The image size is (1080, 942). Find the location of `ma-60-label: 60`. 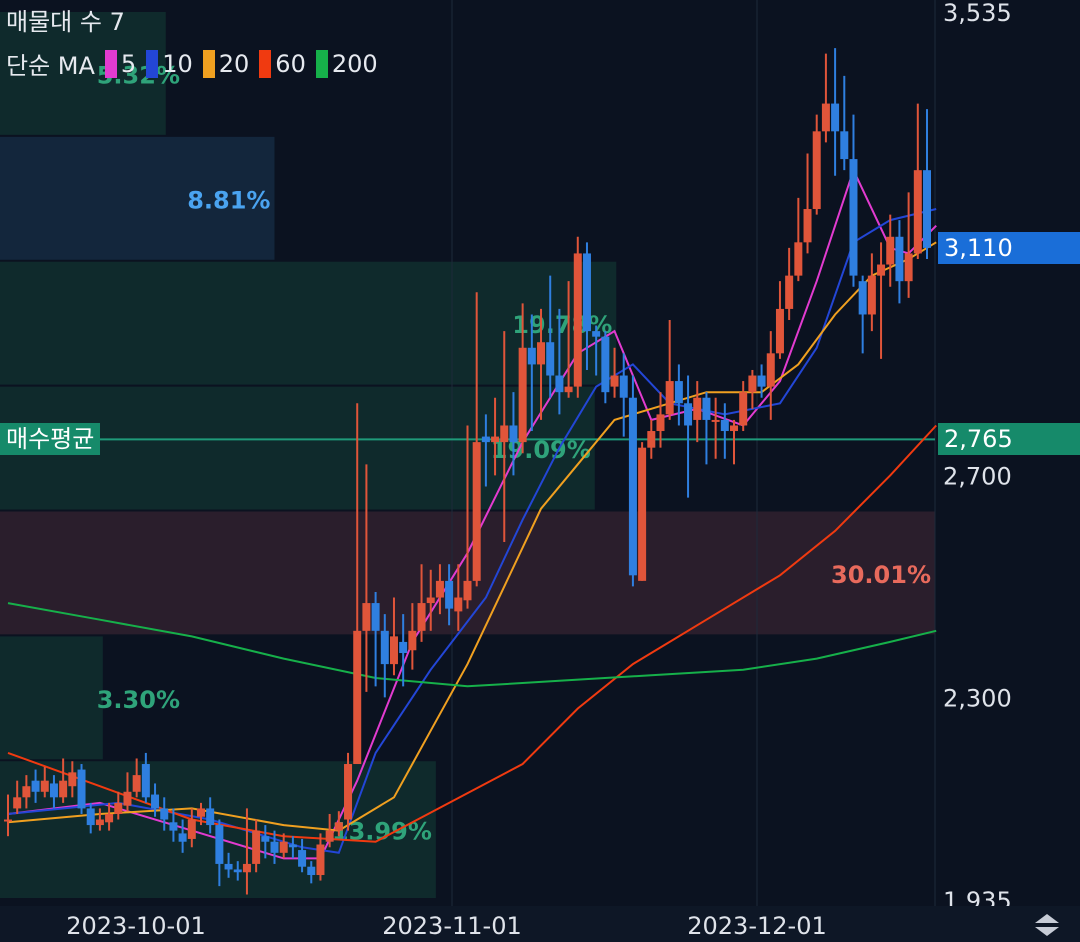

ma-60-label: 60 is located at coordinates (290, 63).